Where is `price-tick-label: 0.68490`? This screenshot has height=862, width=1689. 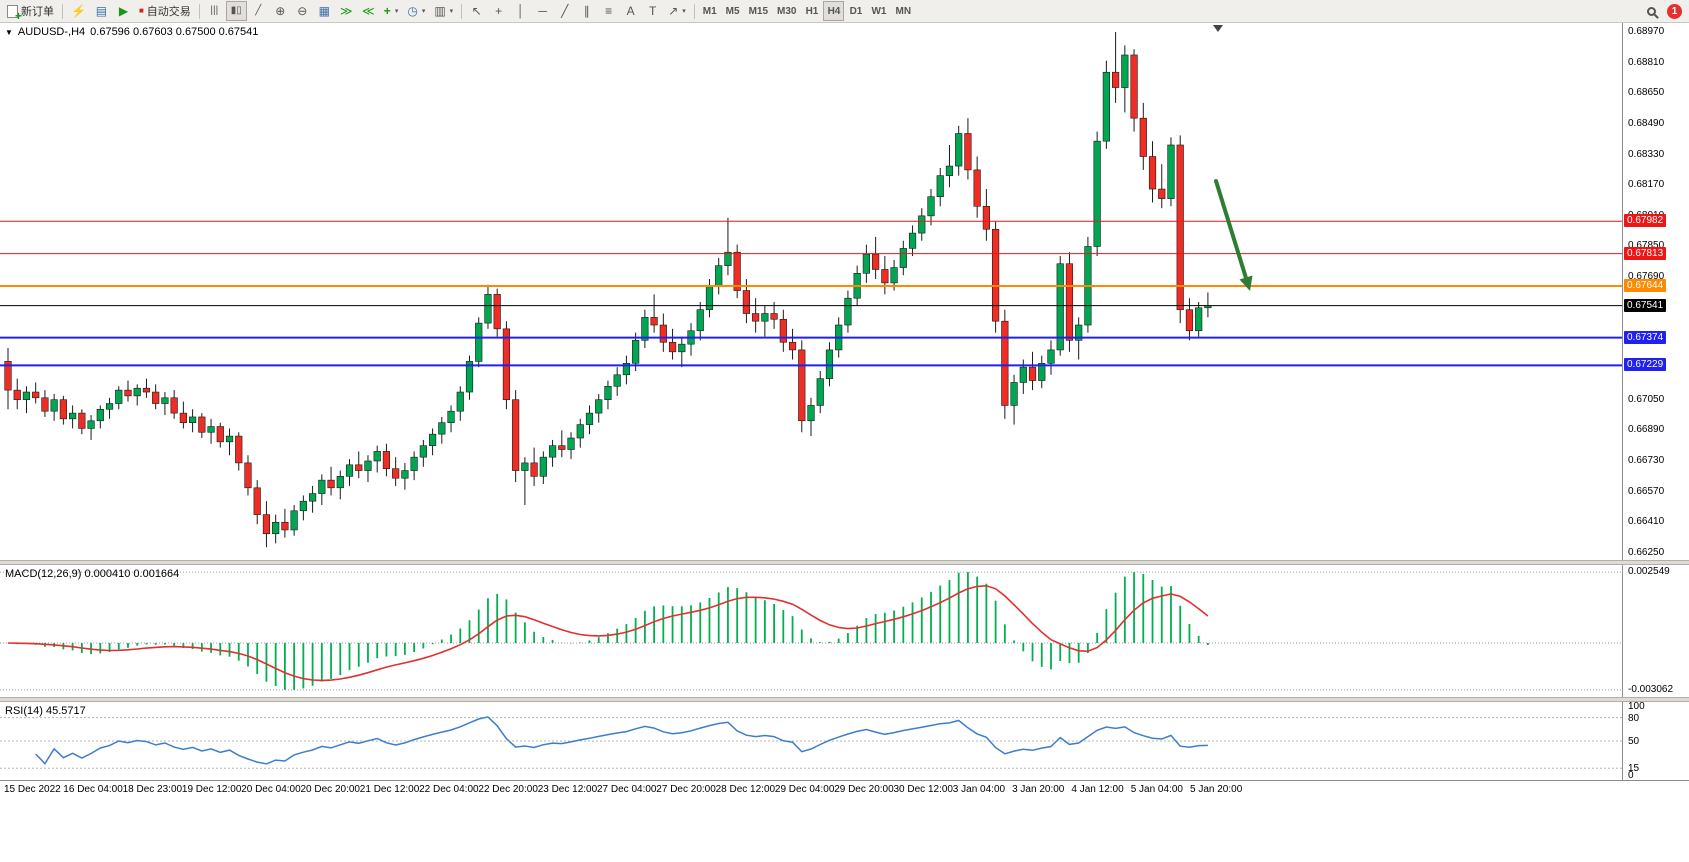
price-tick-label: 0.68490 is located at coordinates (1646, 123).